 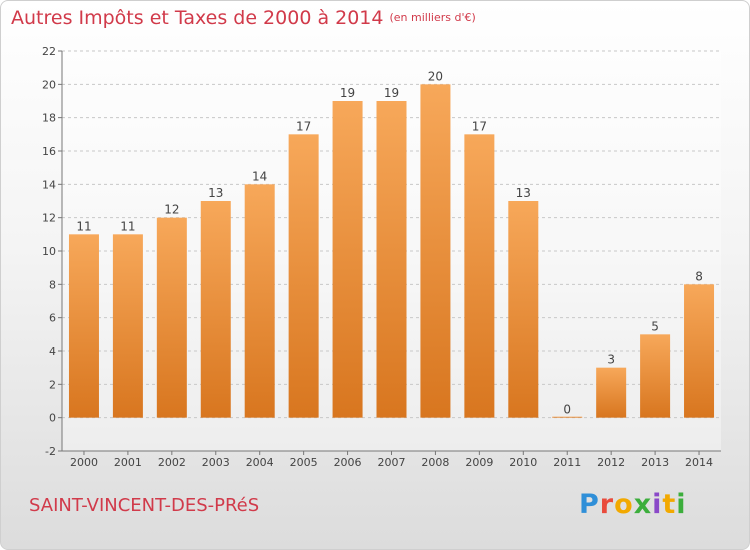 What do you see at coordinates (49, 218) in the screenshot?
I see `y-tick-label: 12` at bounding box center [49, 218].